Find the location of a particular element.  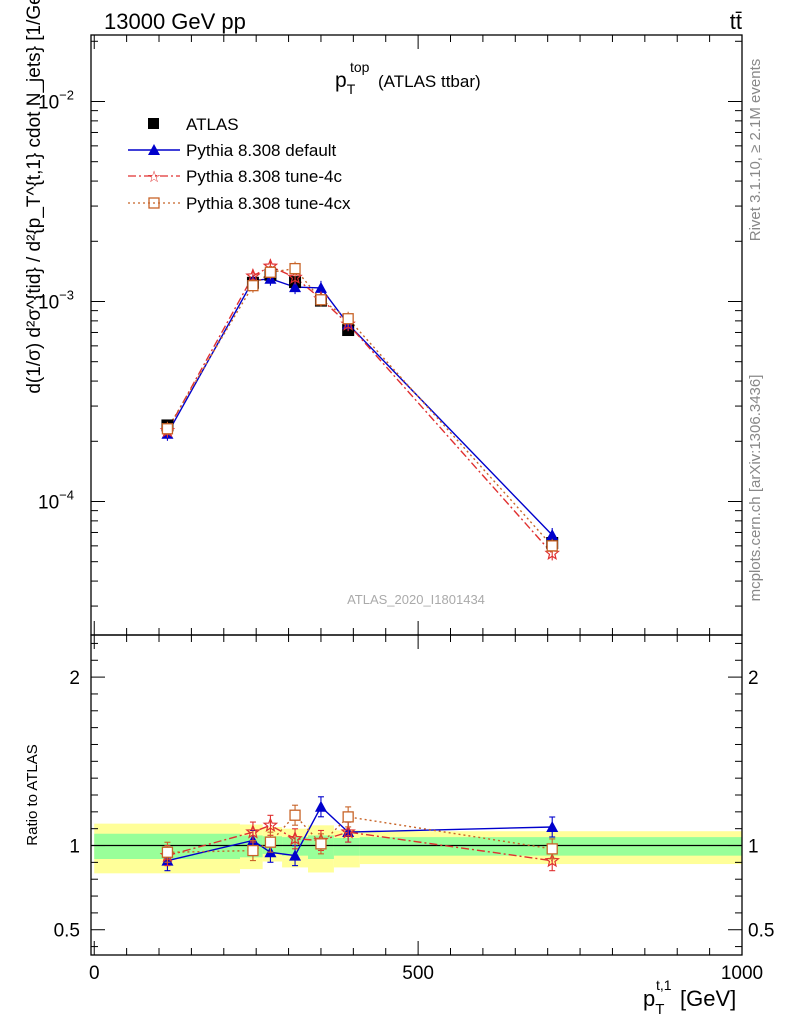

main-line-pythia-8-308-default is located at coordinates (359, 406).